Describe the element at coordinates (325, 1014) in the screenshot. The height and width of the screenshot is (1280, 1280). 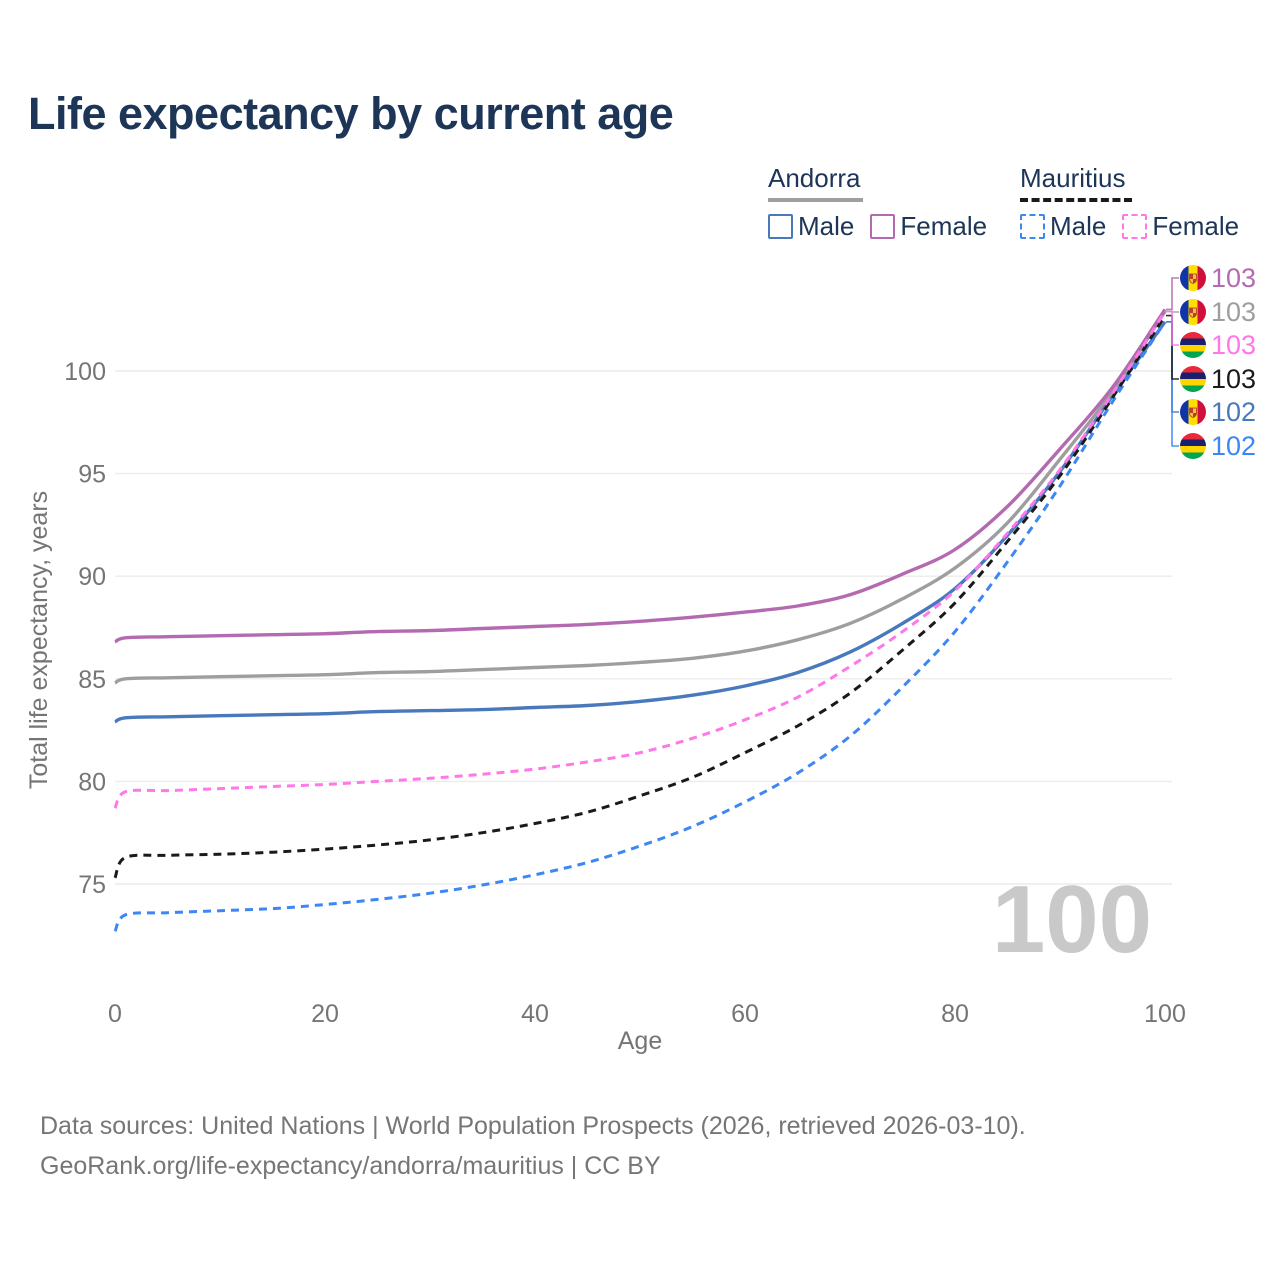
I see `x-tick-label: 20` at that location.